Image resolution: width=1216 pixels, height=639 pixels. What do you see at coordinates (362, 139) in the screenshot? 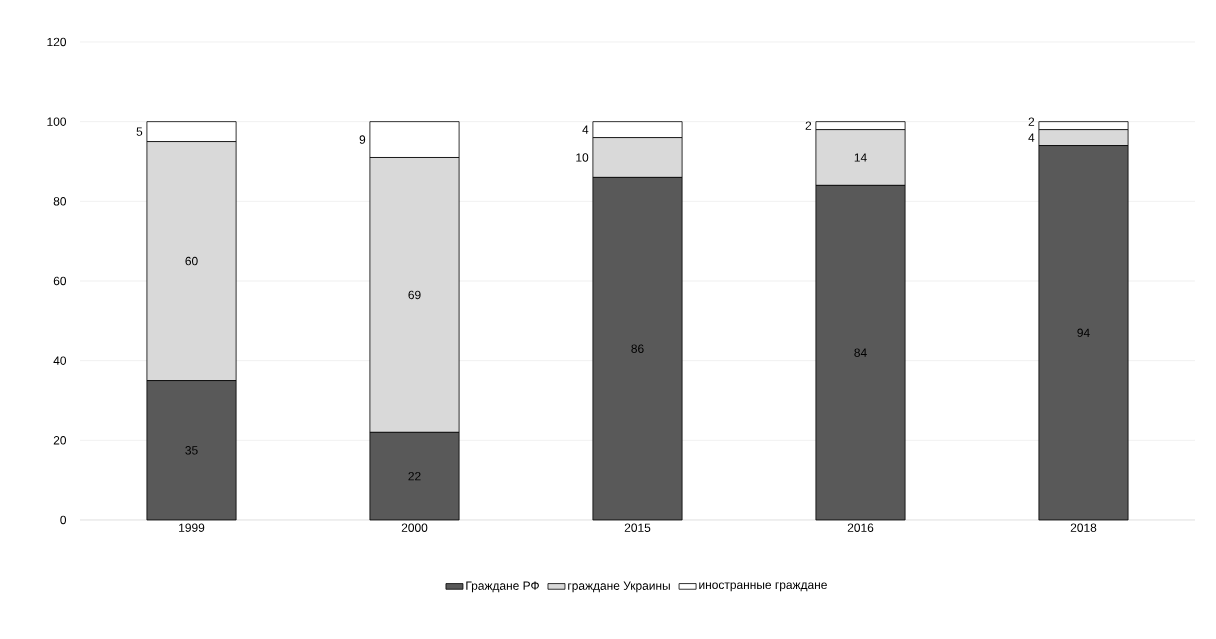
I see `data-label: 9` at bounding box center [362, 139].